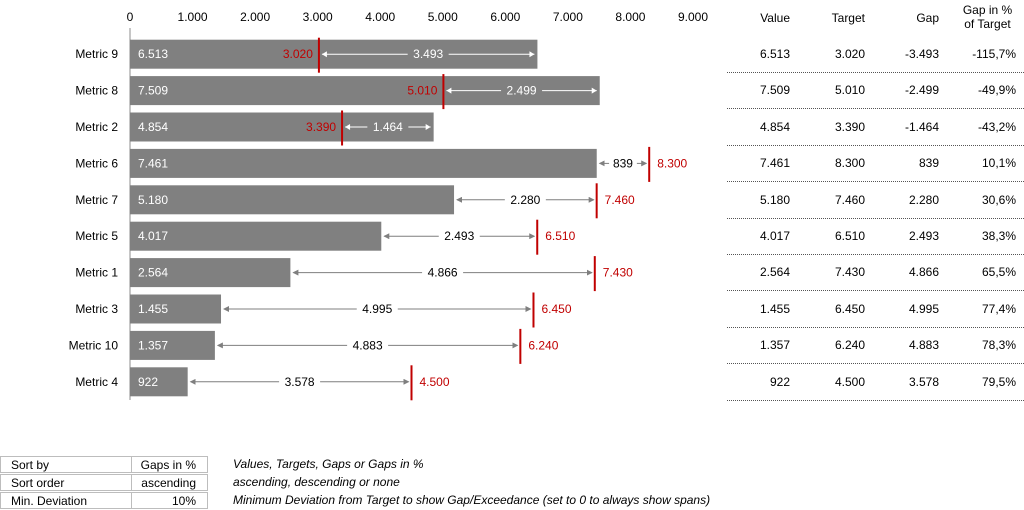 This screenshot has width=1024, height=510. I want to click on table-cell-gap: -3.493, so click(921, 54).